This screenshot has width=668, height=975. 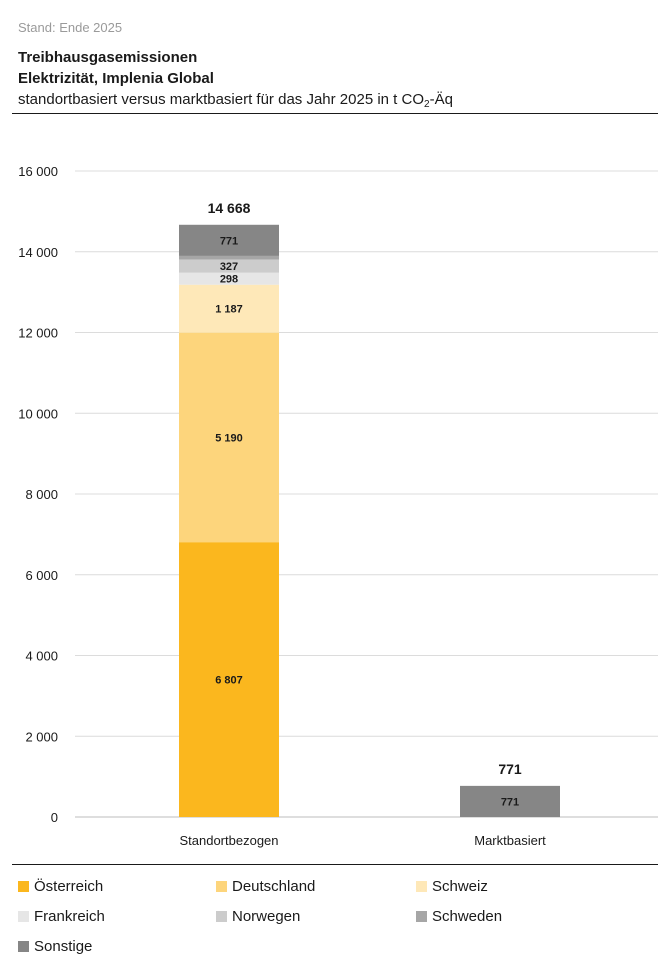 What do you see at coordinates (38, 333) in the screenshot?
I see `y-tick-label: 12 000` at bounding box center [38, 333].